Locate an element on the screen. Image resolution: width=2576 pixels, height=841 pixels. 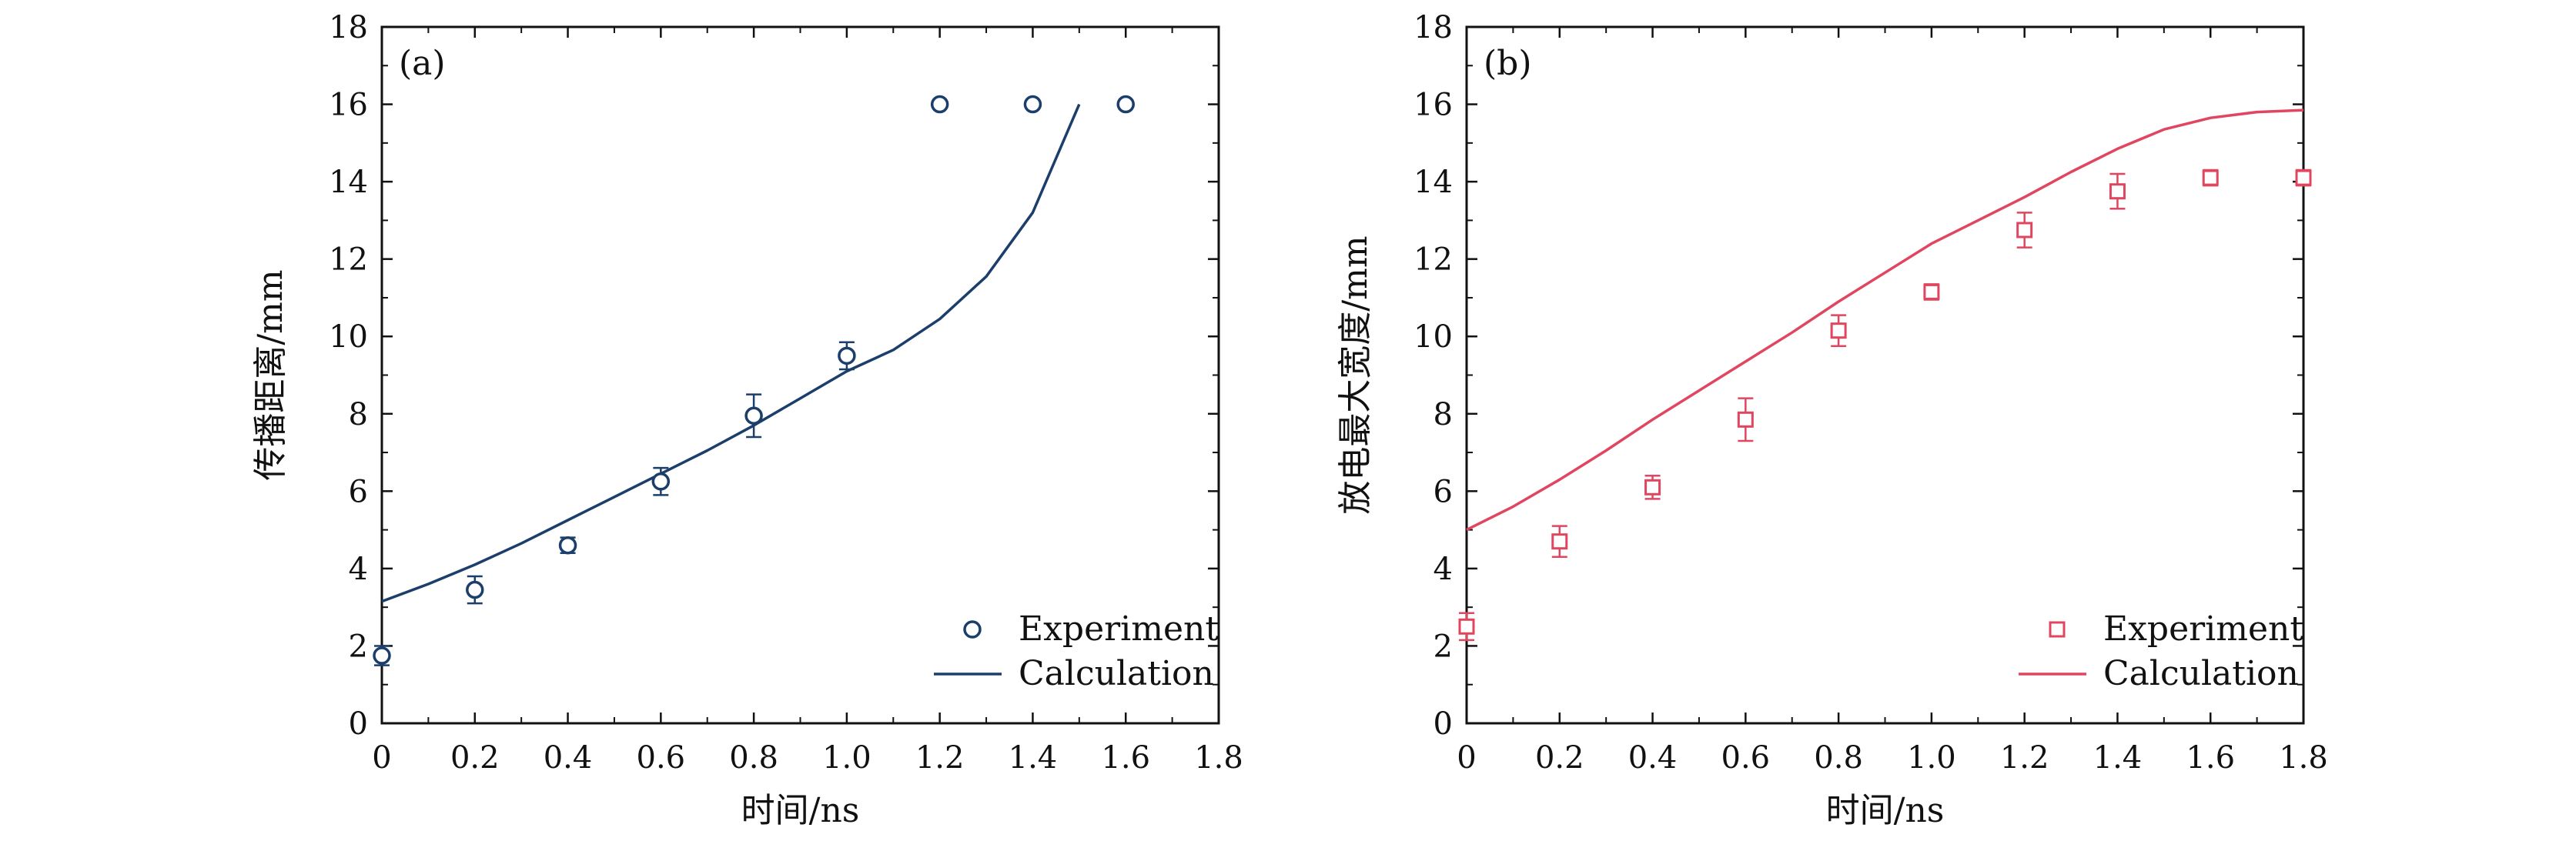
panel-label: (b) is located at coordinates (1508, 64).